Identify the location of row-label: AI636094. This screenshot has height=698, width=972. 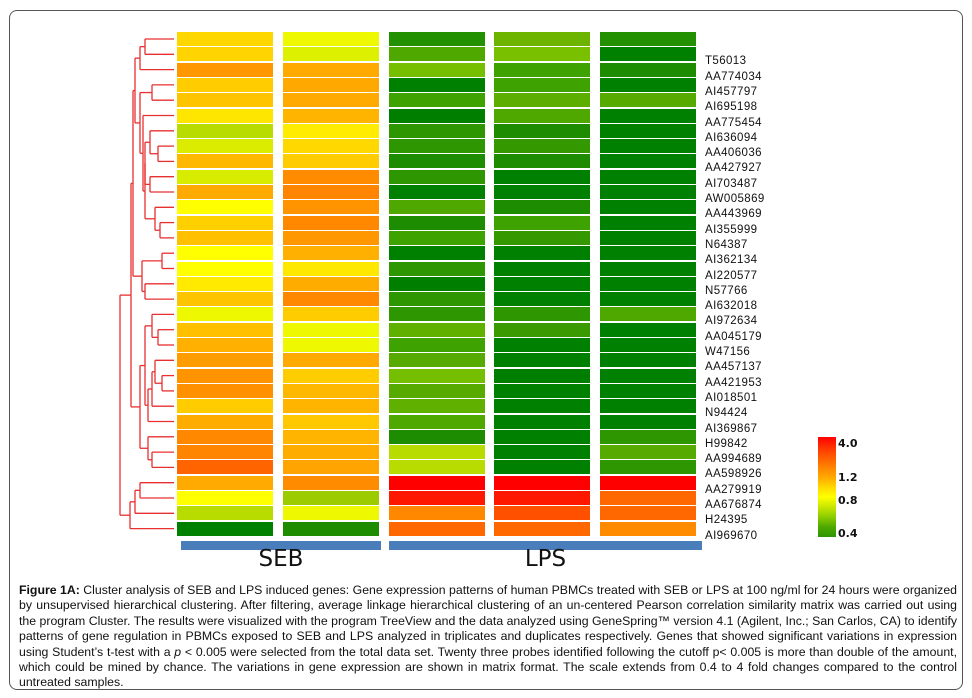
(731, 137).